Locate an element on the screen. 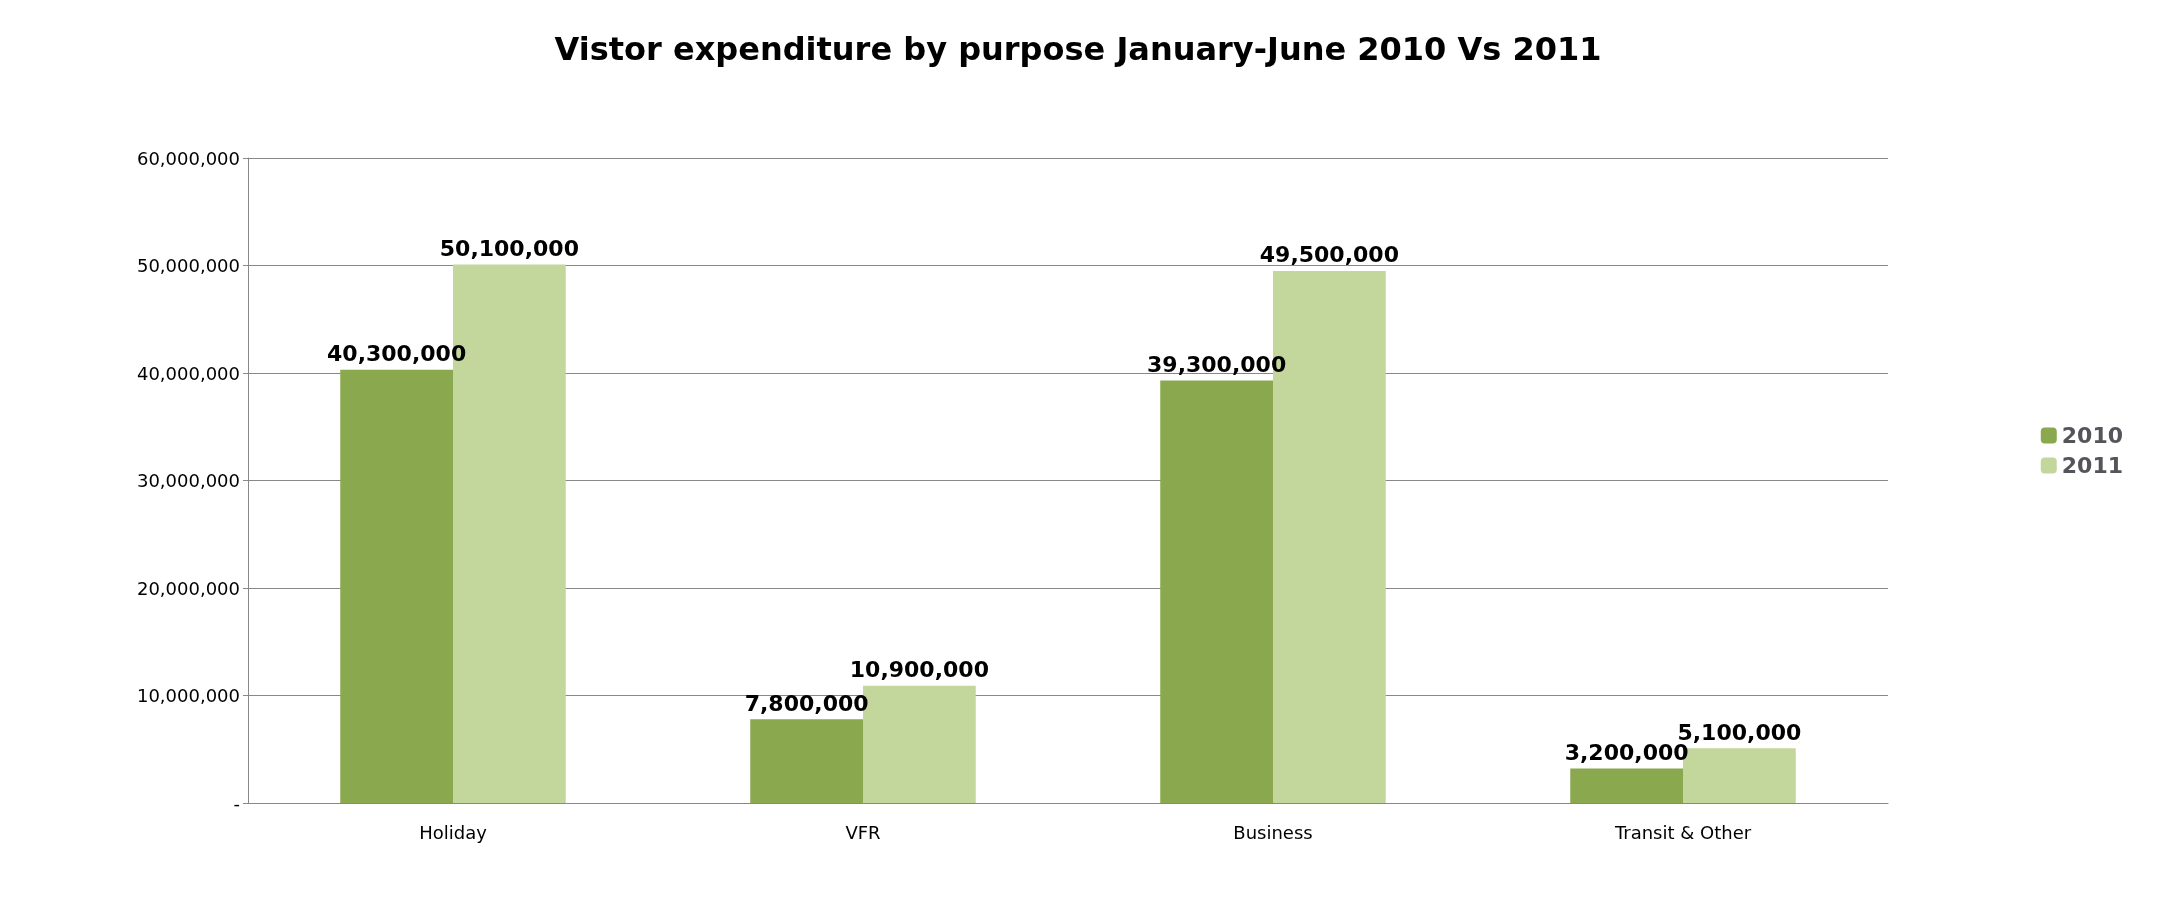 This screenshot has height=907, width=2161. x-tick-label: Transit & Other is located at coordinates (1682, 832).